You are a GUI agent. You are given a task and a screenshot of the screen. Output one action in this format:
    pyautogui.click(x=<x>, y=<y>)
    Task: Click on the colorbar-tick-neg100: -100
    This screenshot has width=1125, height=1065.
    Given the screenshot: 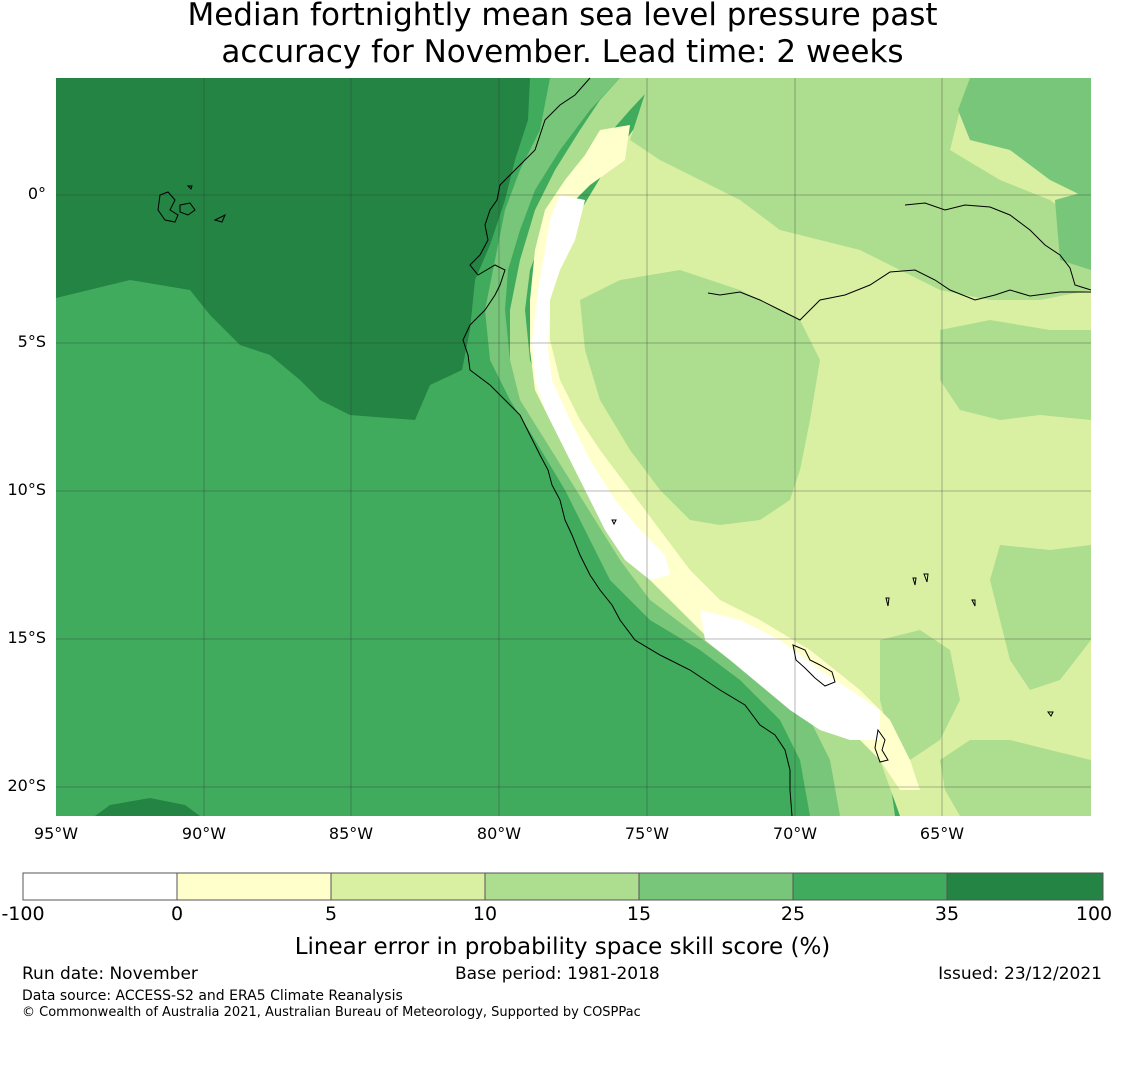 What is the action you would take?
    pyautogui.click(x=23, y=914)
    